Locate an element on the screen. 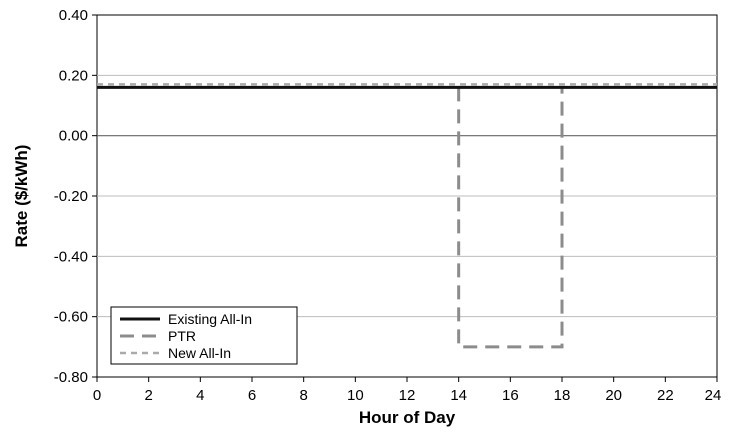  x-tick-label: 14 is located at coordinates (458, 395).